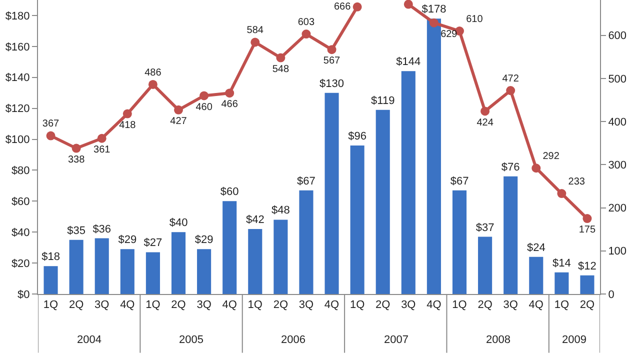  What do you see at coordinates (51, 257) in the screenshot?
I see `data-label: $18` at bounding box center [51, 257].